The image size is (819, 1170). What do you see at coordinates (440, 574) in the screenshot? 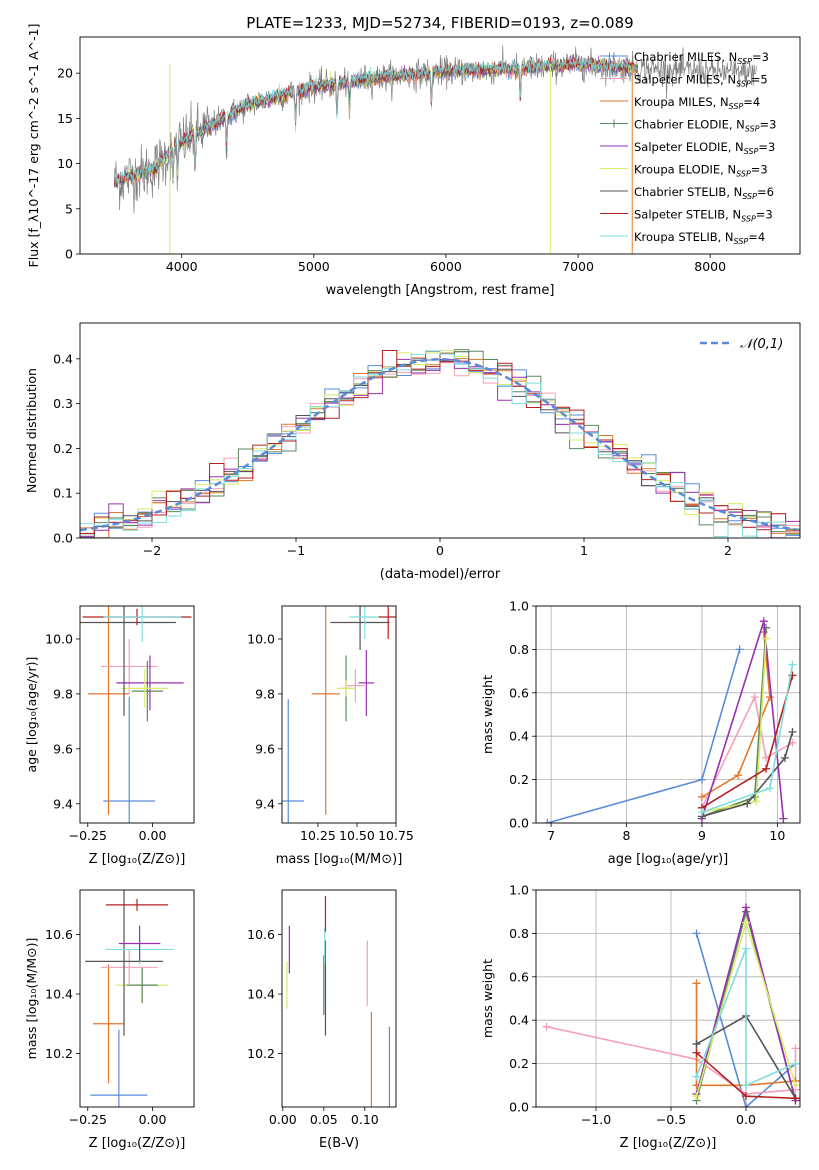
I see `x-axis-label: (data-model)/error` at bounding box center [440, 574].